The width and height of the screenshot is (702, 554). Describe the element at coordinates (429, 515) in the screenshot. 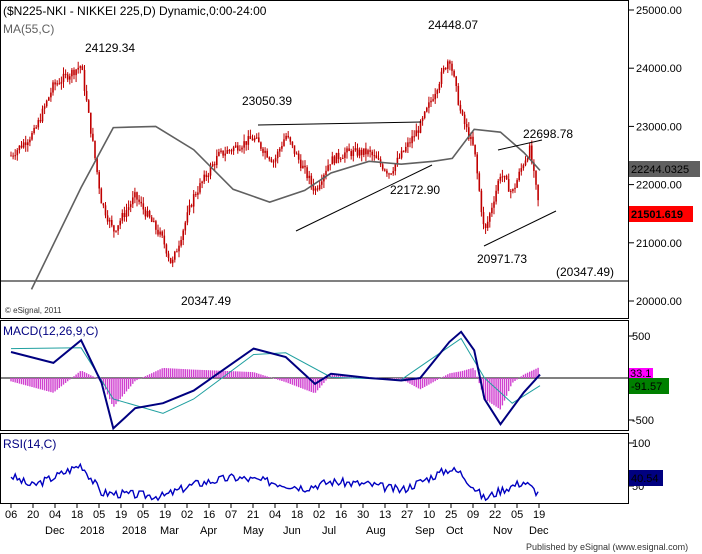

I see `x-day-label: 10` at that location.